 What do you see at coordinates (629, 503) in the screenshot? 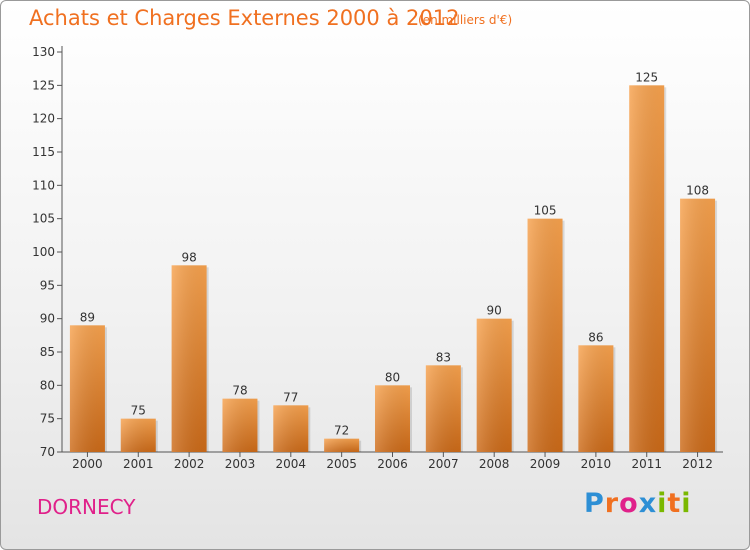
I see `logo-letter: o` at bounding box center [629, 503].